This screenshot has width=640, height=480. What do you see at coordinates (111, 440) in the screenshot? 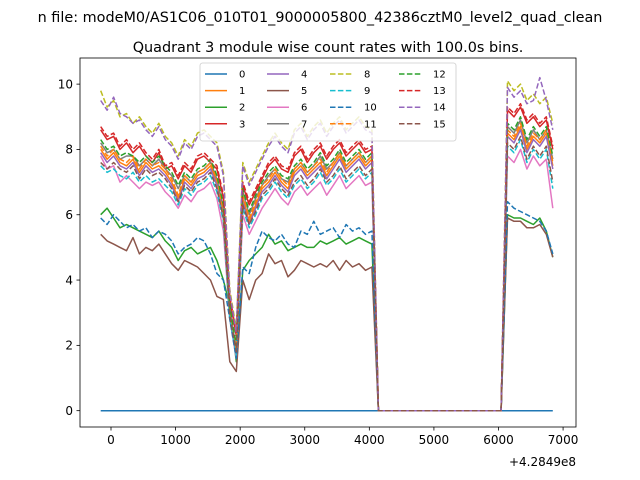
I see `x-tick-label: 0` at bounding box center [111, 440].